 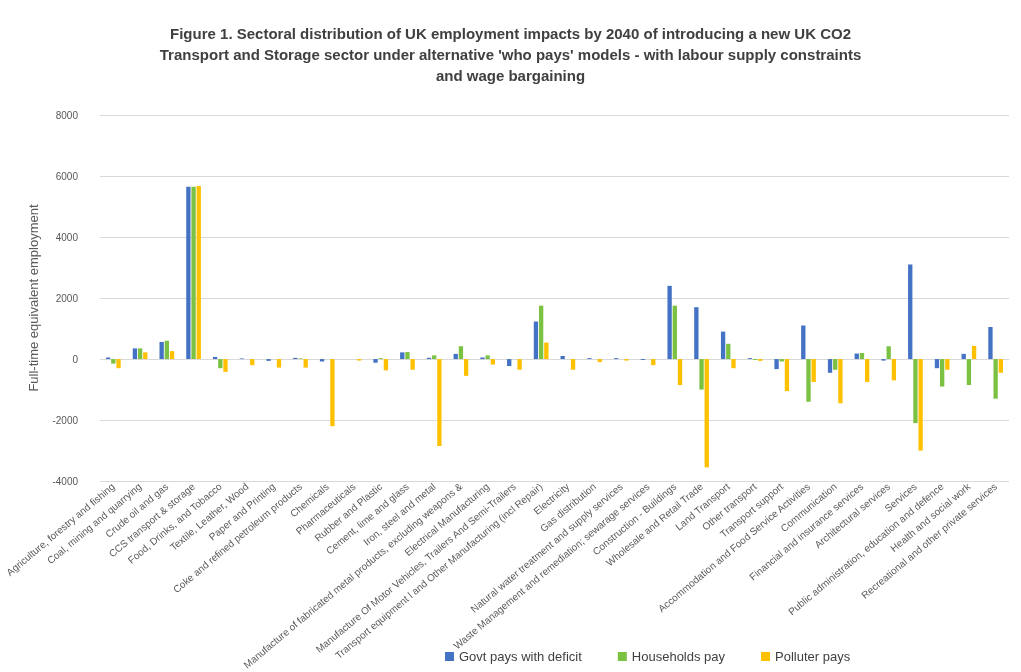 What do you see at coordinates (75, 359) in the screenshot?
I see `y-tick-label: 0` at bounding box center [75, 359].